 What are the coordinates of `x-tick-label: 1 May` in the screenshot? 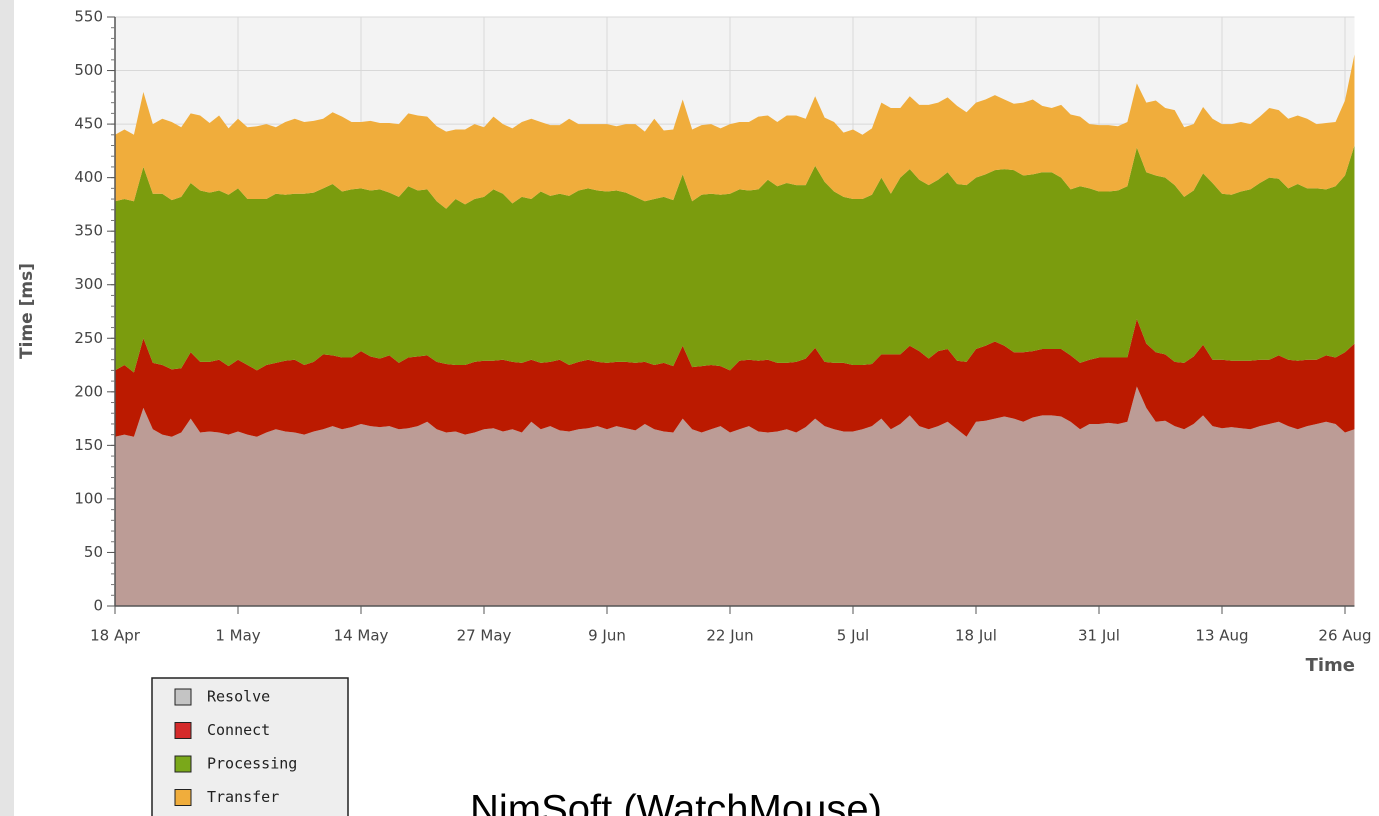 It's located at (237, 636).